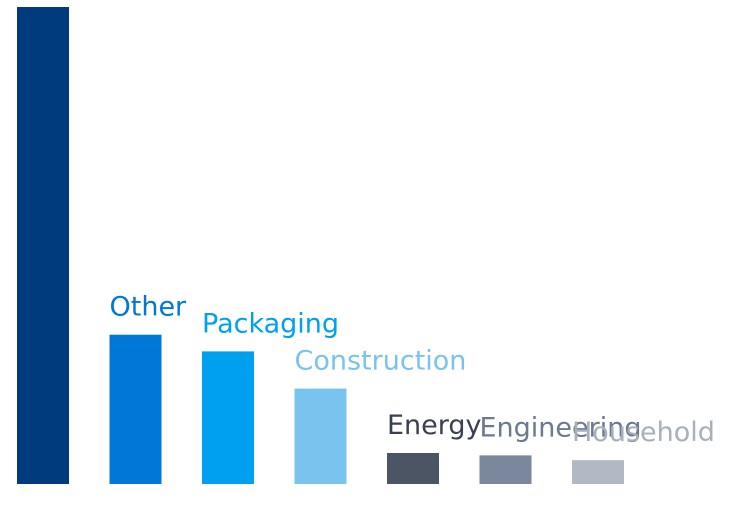  I want to click on bar-other, so click(135, 409).